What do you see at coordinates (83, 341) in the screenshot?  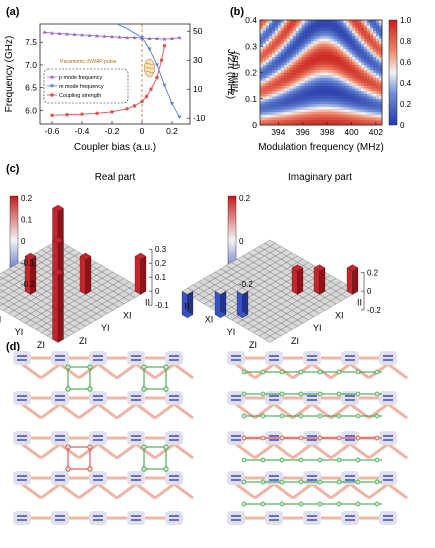 I see `col-axis-label: ZI` at bounding box center [83, 341].